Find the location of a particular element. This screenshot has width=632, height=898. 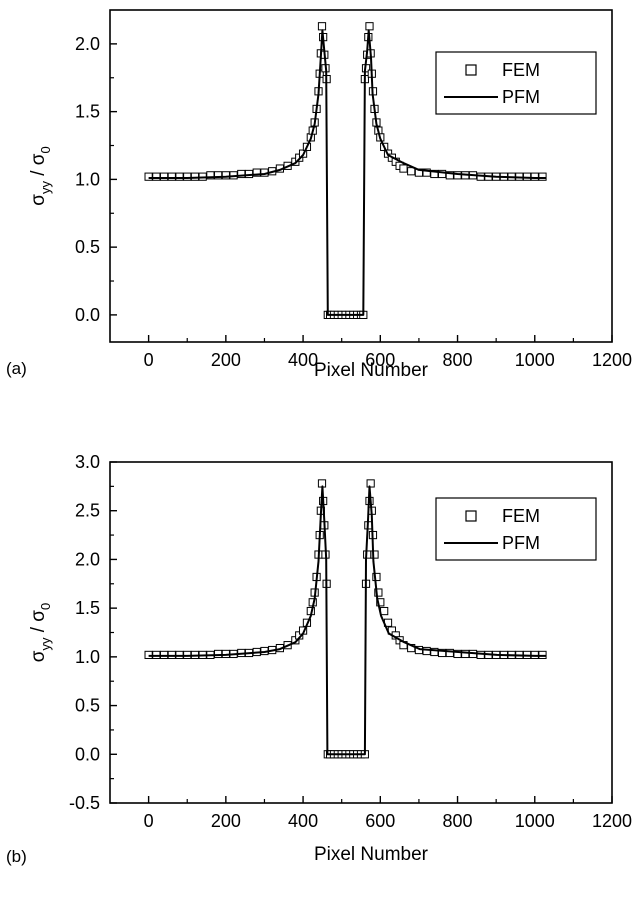

y-tick-label: 2.5 is located at coordinates (87, 511).